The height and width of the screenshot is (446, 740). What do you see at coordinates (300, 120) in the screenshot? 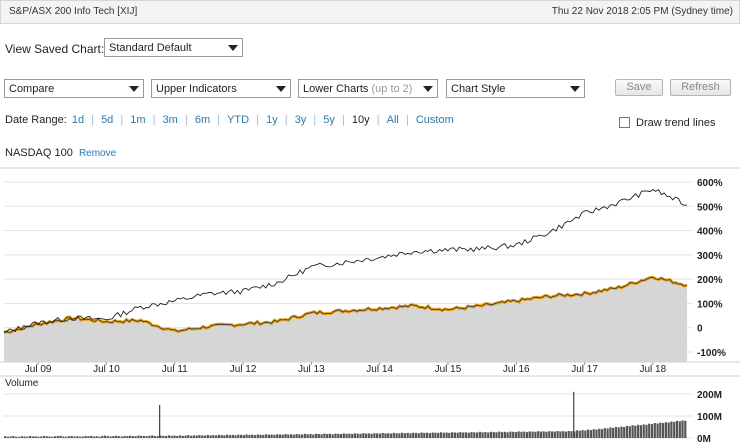
I see `date-range-3y: 3y` at bounding box center [300, 120].